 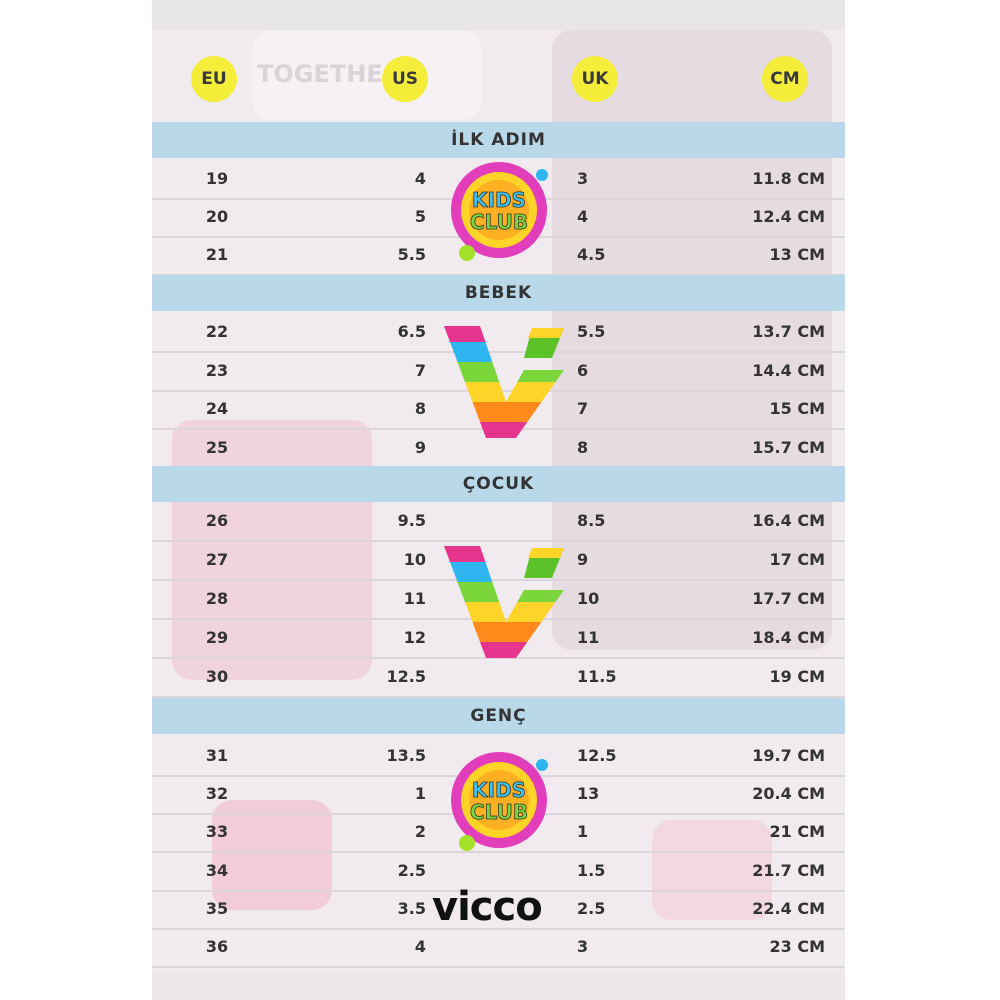 I want to click on table-row: 30 12.5 11.5 19 CM, so click(x=498, y=678).